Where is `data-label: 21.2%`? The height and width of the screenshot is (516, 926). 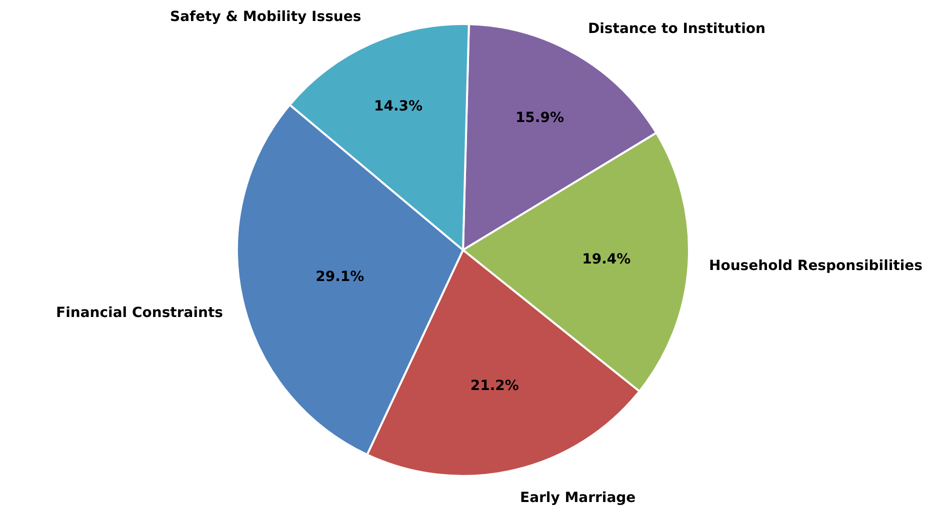 data-label: 21.2% is located at coordinates (494, 386).